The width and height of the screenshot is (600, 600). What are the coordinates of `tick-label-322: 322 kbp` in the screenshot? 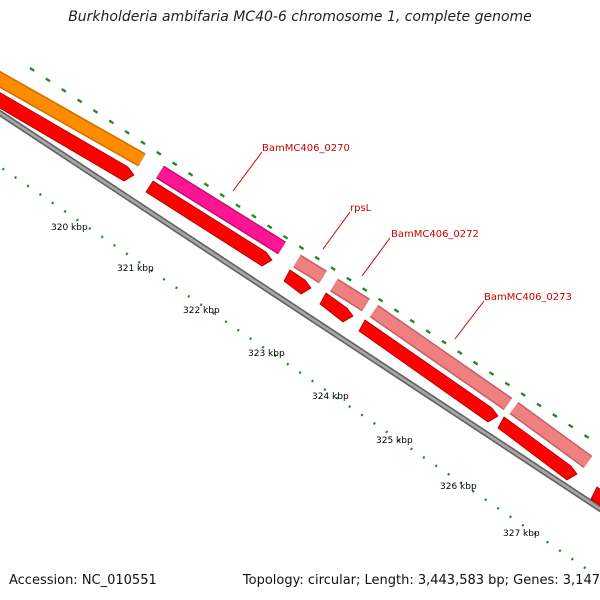 It's located at (201, 311).